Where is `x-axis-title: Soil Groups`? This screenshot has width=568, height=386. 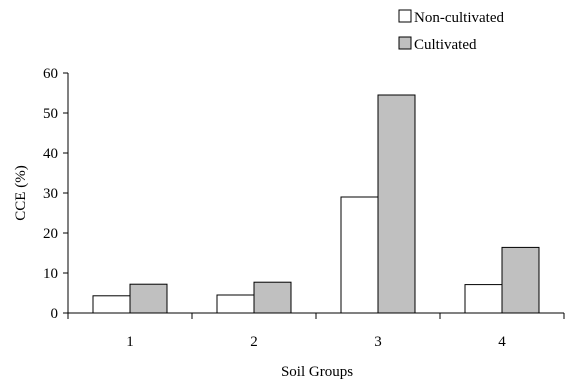 x-axis-title: Soil Groups is located at coordinates (317, 372).